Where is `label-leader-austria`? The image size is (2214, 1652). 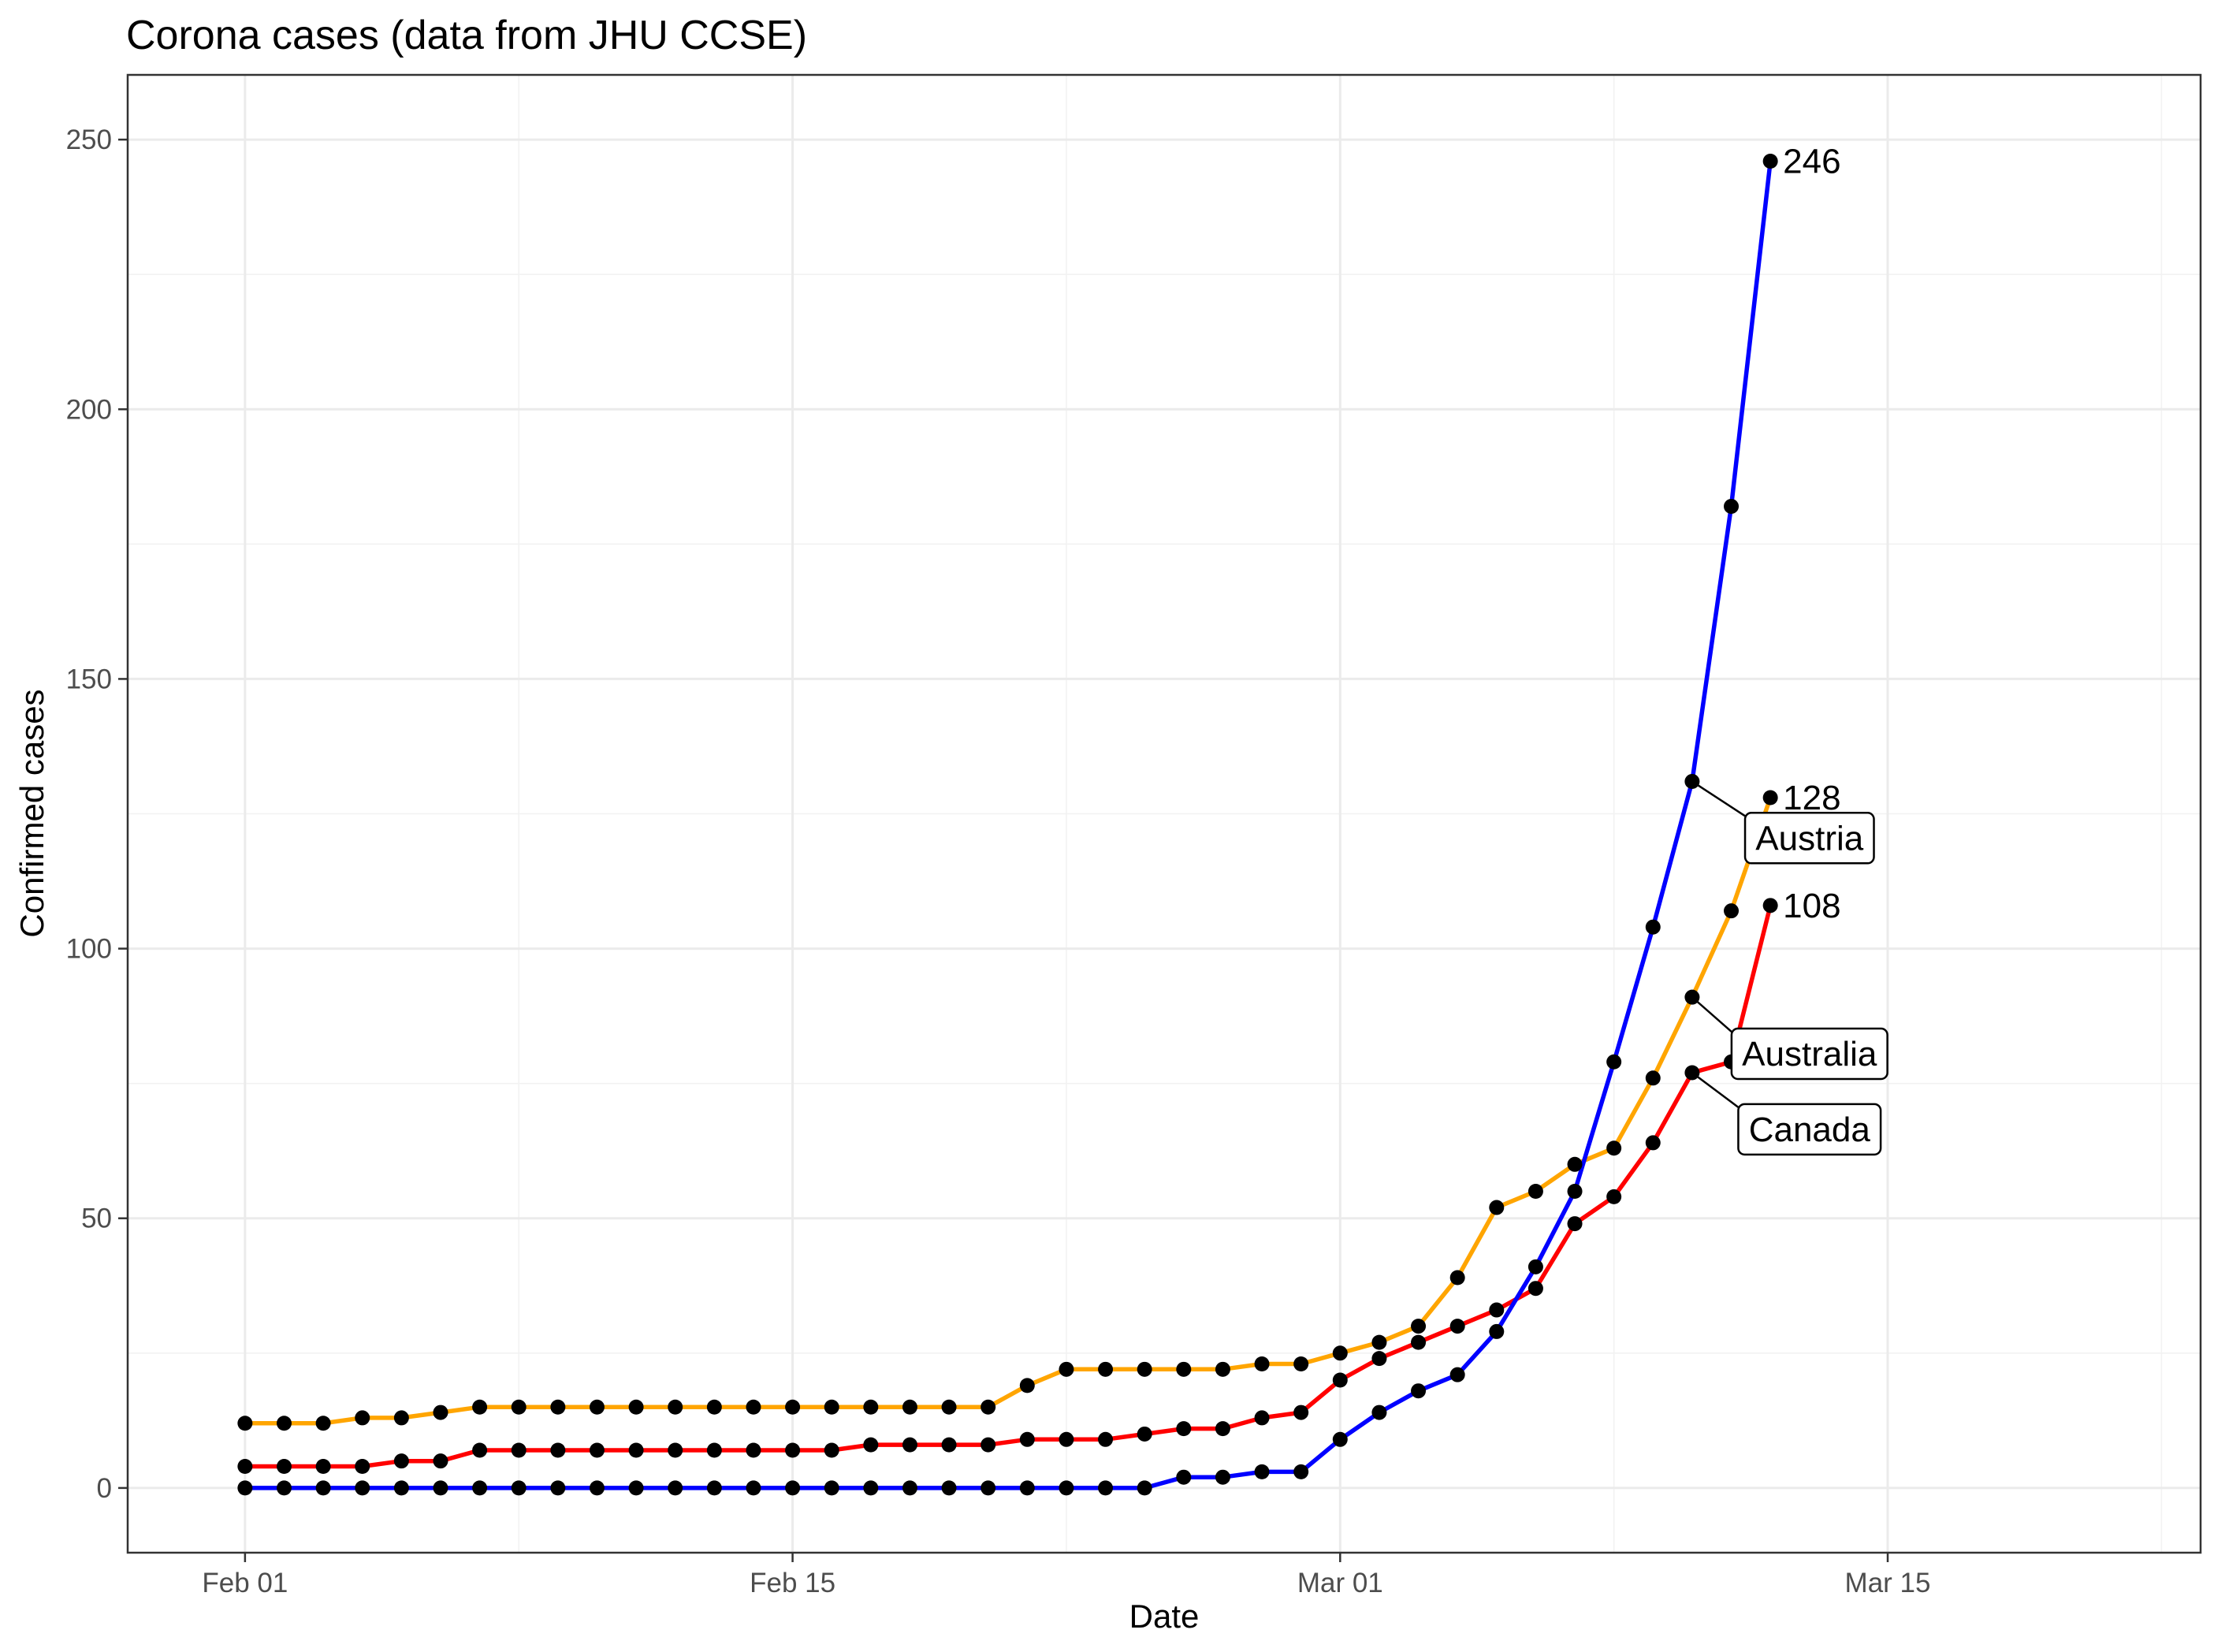
label-leader-austria is located at coordinates (1718, 798).